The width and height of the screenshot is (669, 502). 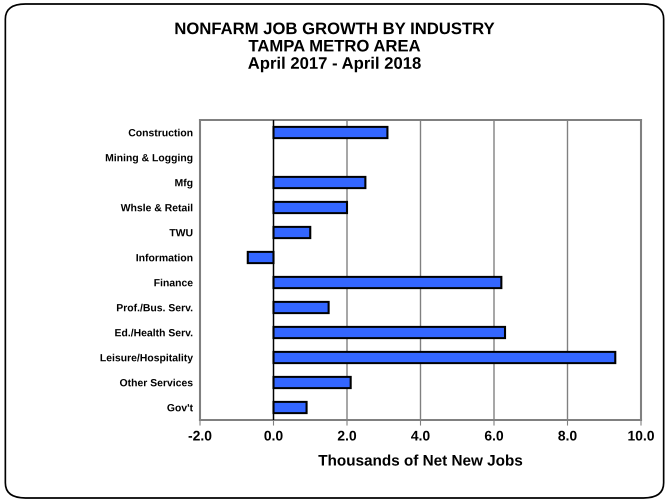 I want to click on x-tick-label: 0.0, so click(x=273, y=435).